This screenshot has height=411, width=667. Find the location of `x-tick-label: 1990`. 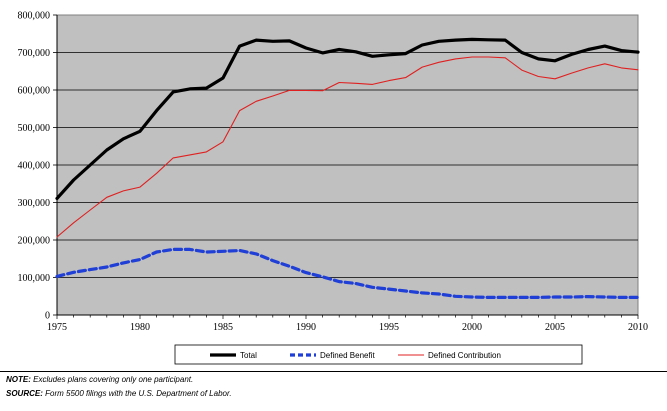

x-tick-label: 1990 is located at coordinates (306, 327).